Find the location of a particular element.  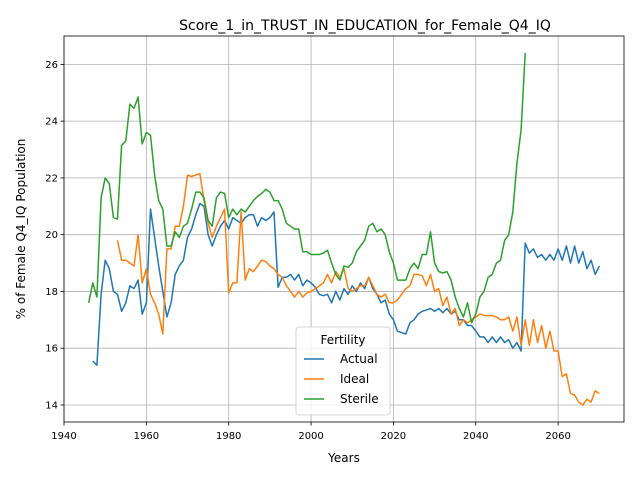

y-tick-label: 26 is located at coordinates (51, 65).